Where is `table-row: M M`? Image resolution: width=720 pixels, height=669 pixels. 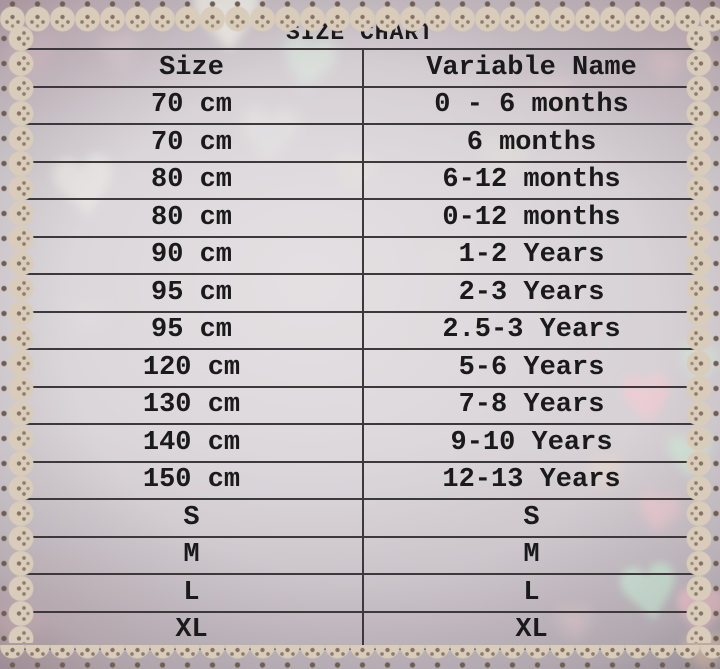
table-row: M M is located at coordinates (360, 556).